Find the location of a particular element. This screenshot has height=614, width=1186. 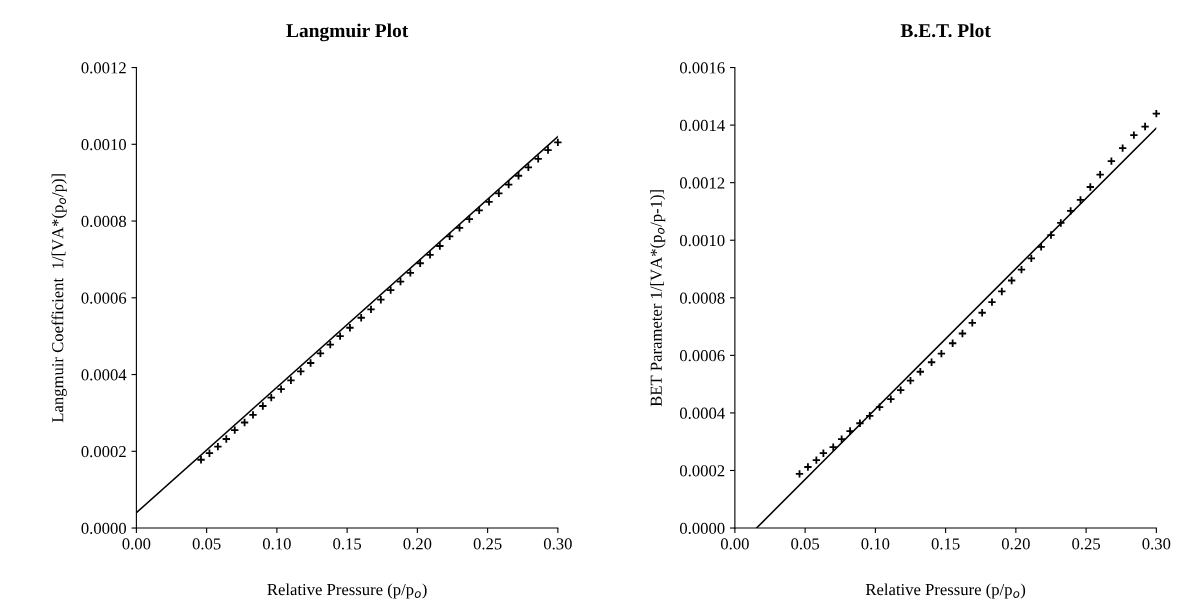

y-tick-label: 0.0016 is located at coordinates (702, 68).